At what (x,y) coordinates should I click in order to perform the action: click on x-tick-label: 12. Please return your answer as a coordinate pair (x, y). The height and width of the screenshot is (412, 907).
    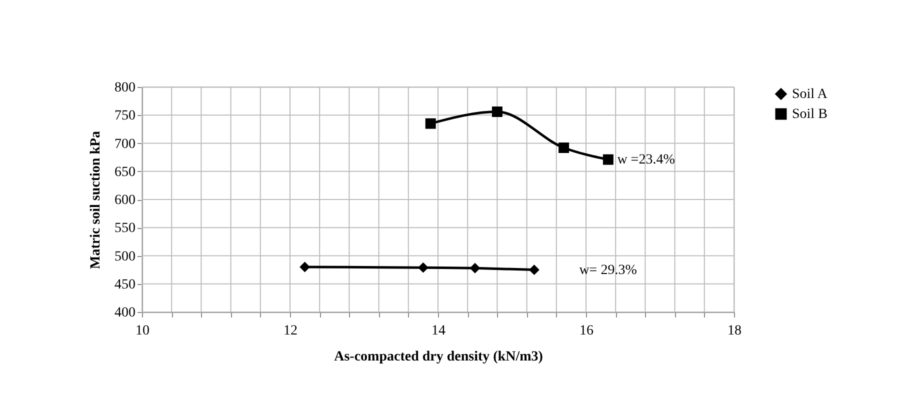
    Looking at the image, I should click on (291, 331).